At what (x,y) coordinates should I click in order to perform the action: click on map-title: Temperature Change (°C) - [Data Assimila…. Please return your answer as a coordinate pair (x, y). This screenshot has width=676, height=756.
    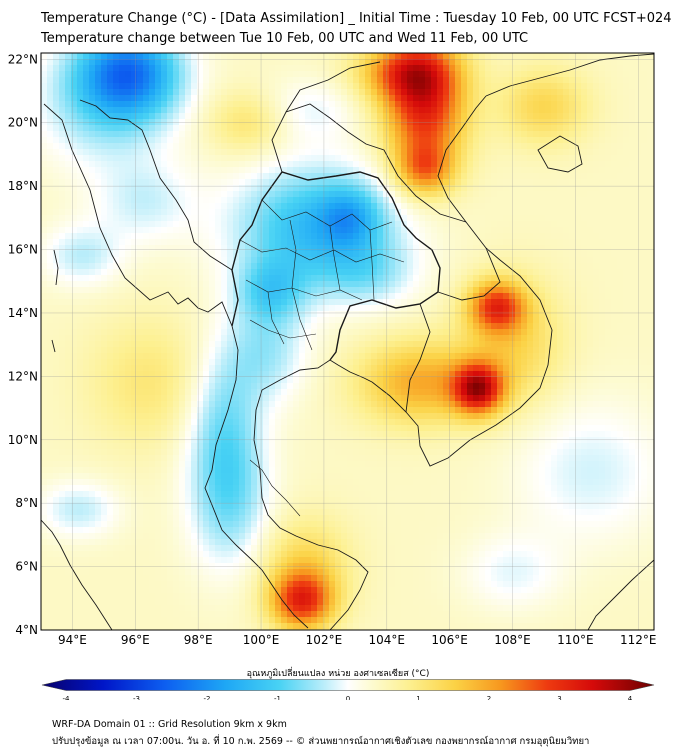
    Looking at the image, I should click on (356, 18).